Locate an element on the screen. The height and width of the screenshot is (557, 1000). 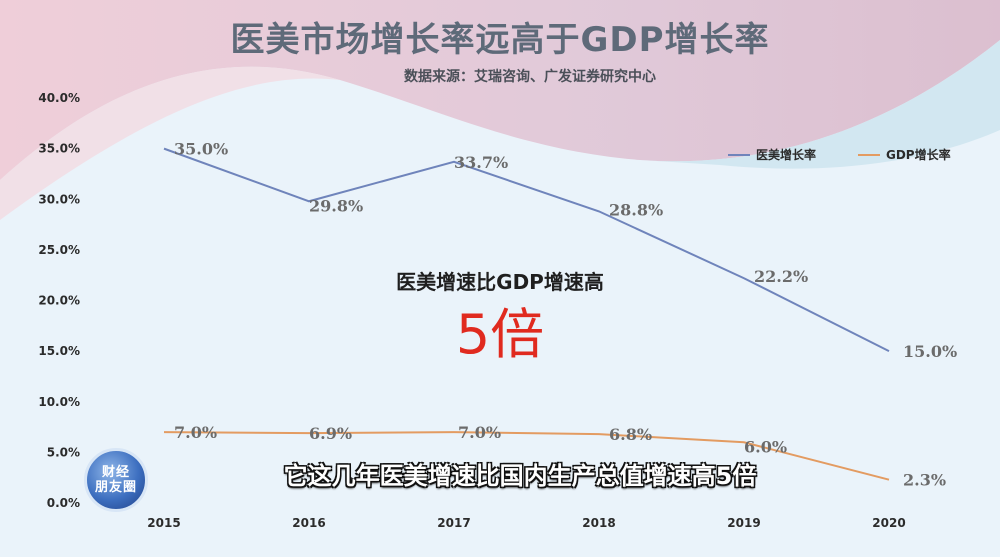
data-label: 35.0% is located at coordinates (201, 149).